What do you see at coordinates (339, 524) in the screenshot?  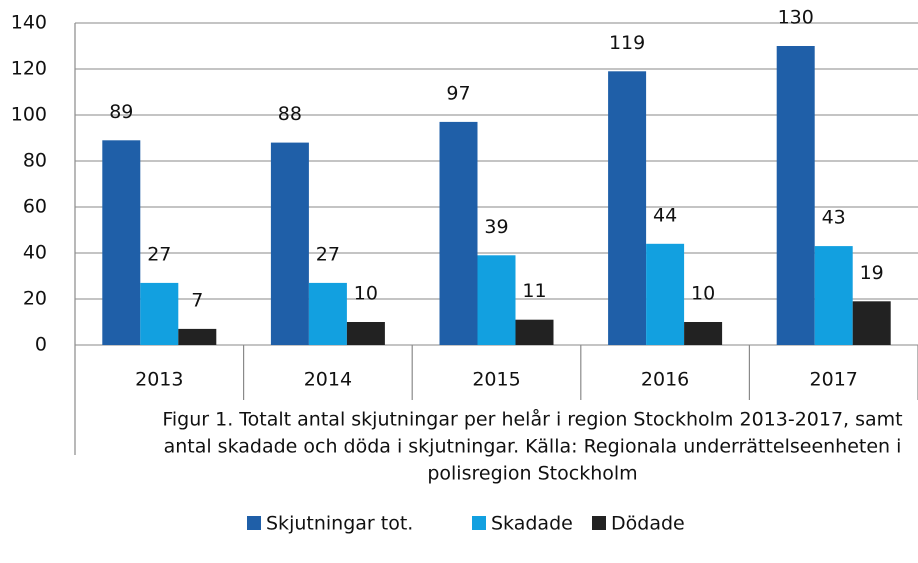 I see `legend-label: Skjutningar tot.` at bounding box center [339, 524].